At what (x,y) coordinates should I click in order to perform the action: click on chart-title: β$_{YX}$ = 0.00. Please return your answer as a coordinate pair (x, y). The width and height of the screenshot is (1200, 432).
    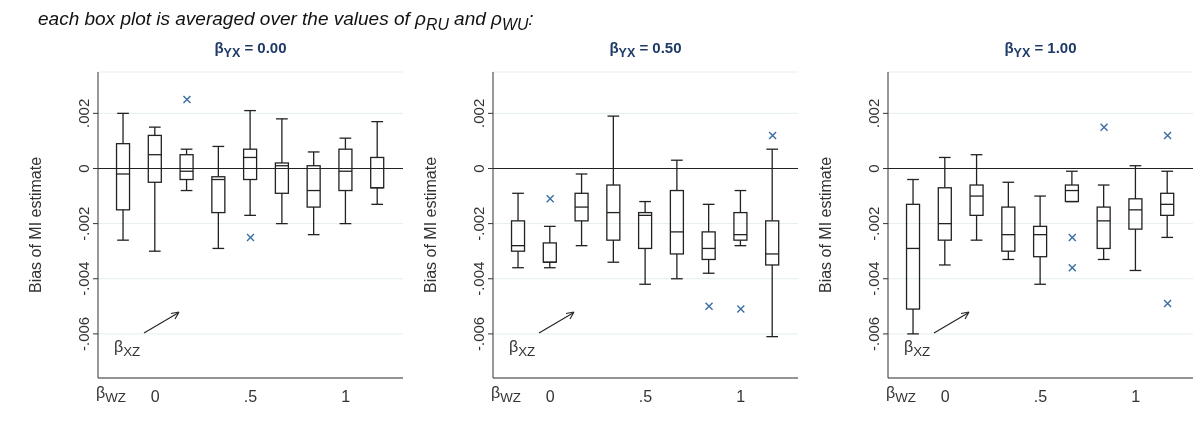
    Looking at the image, I should click on (250, 49).